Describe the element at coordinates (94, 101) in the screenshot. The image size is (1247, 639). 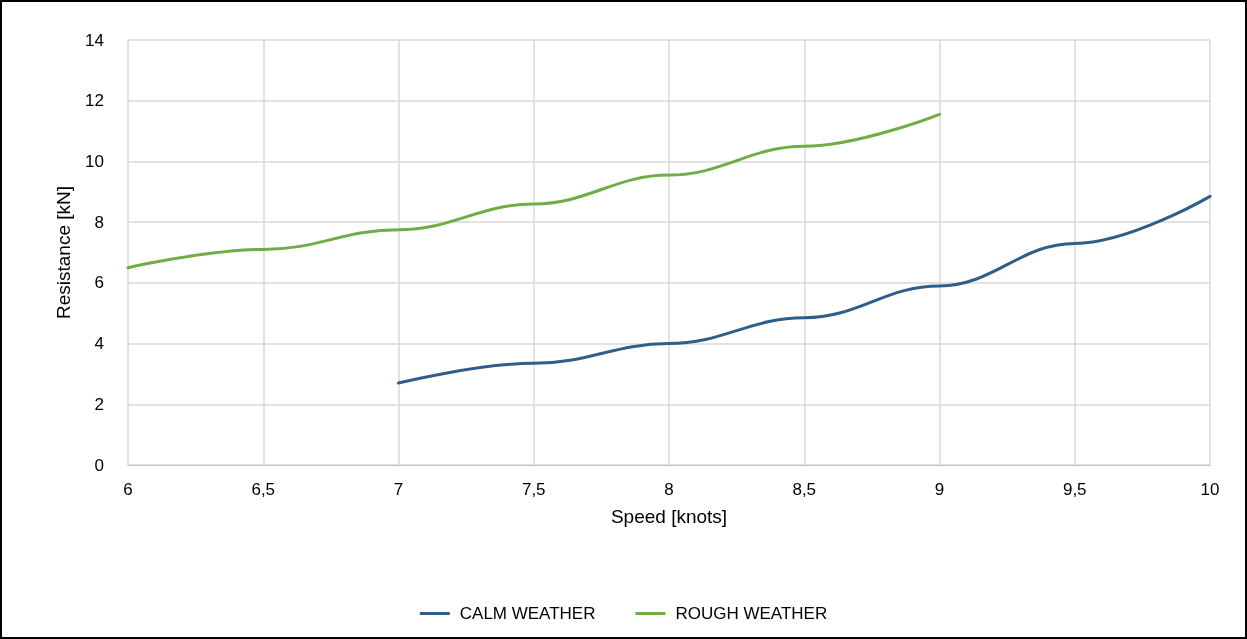
I see `y-tick-label: 12` at that location.